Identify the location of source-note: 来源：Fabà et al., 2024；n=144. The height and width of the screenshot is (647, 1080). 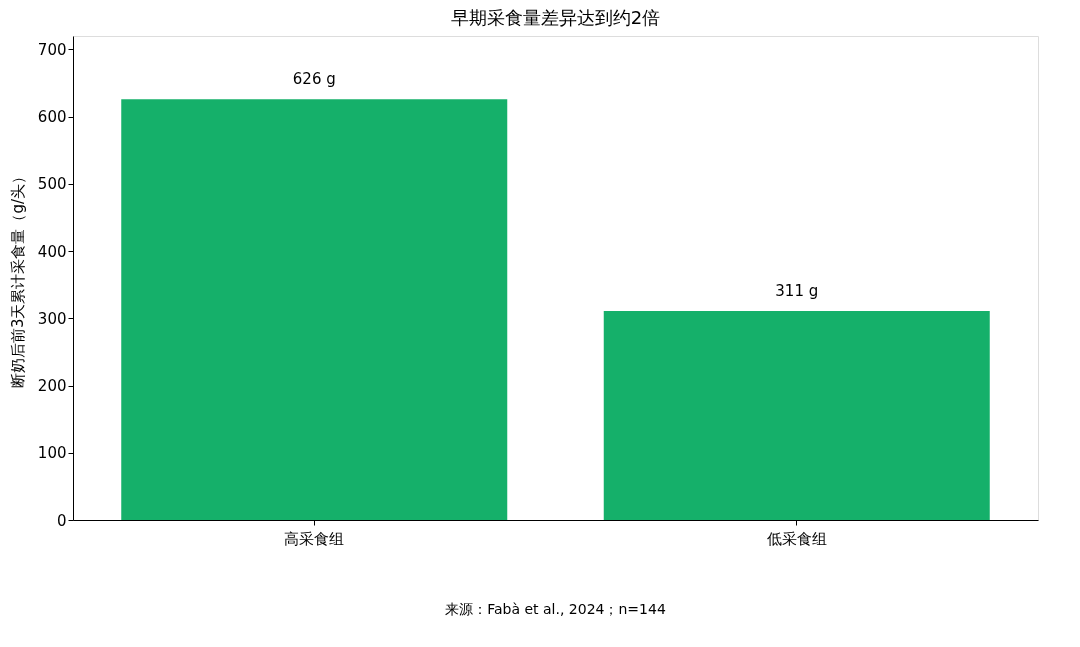
(555, 609).